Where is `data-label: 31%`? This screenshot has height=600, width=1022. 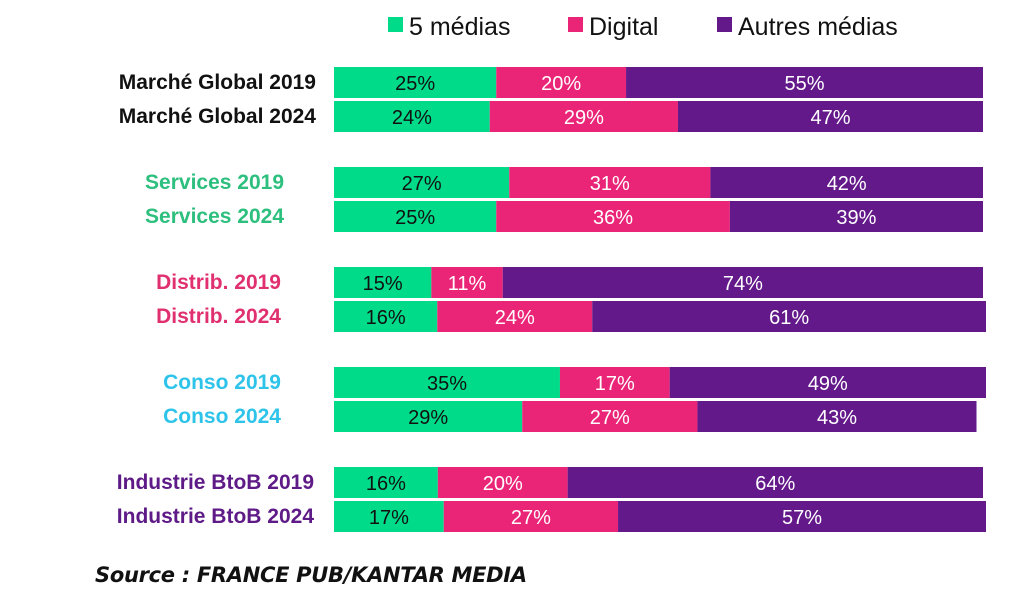 data-label: 31% is located at coordinates (610, 184).